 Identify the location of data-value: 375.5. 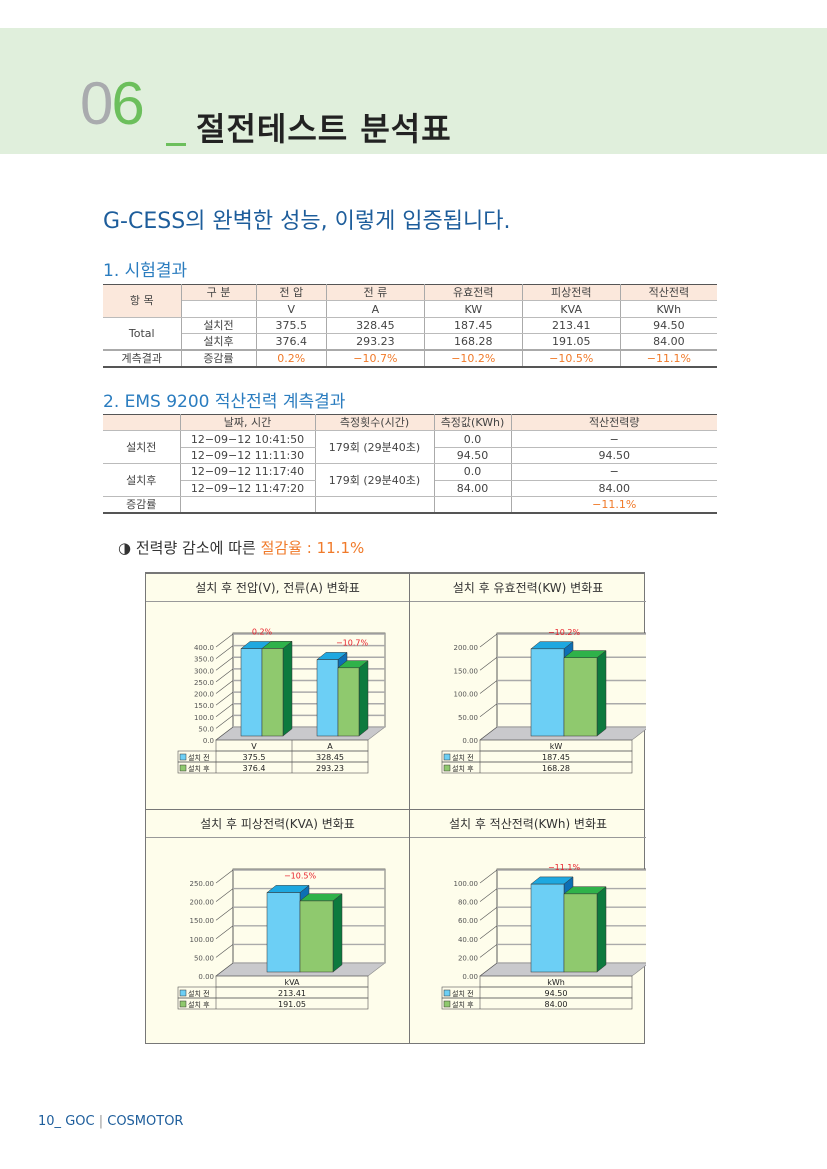
(254, 757).